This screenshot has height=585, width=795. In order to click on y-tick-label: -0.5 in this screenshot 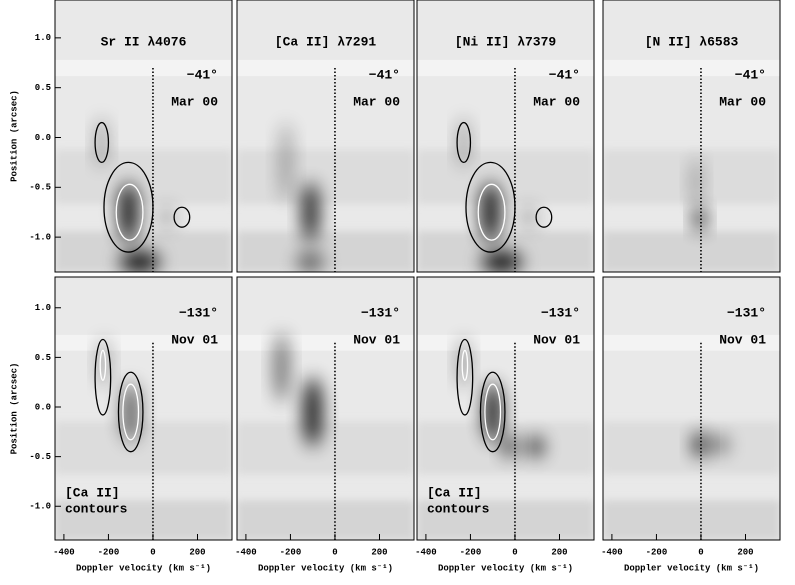, I will do `click(40, 457)`.